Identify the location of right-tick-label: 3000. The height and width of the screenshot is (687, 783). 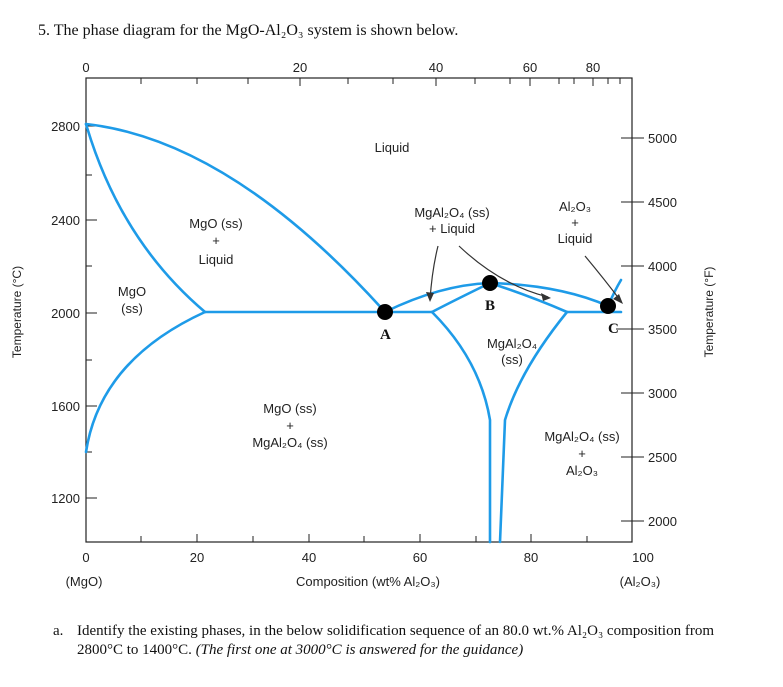
(662, 393).